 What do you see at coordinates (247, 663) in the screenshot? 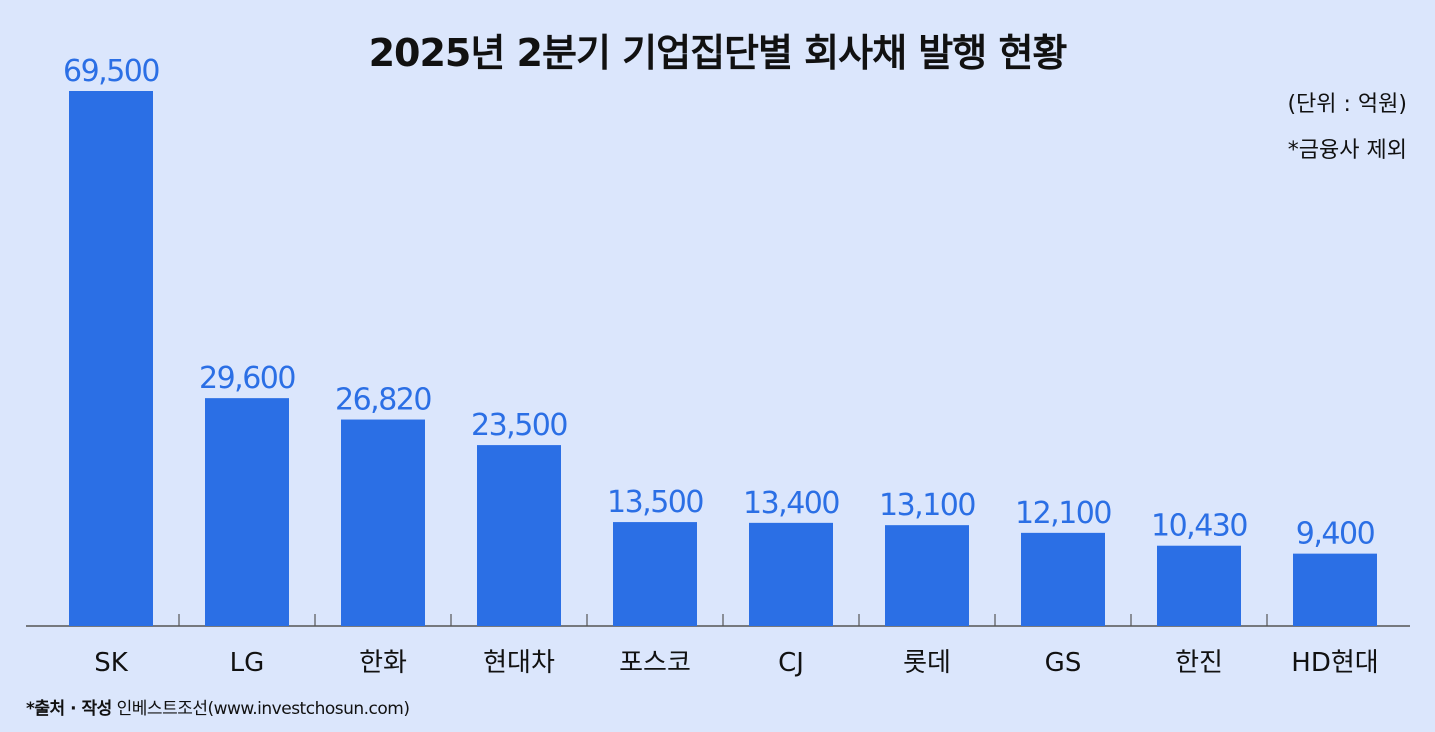
I see `category-label: LG` at bounding box center [247, 663].